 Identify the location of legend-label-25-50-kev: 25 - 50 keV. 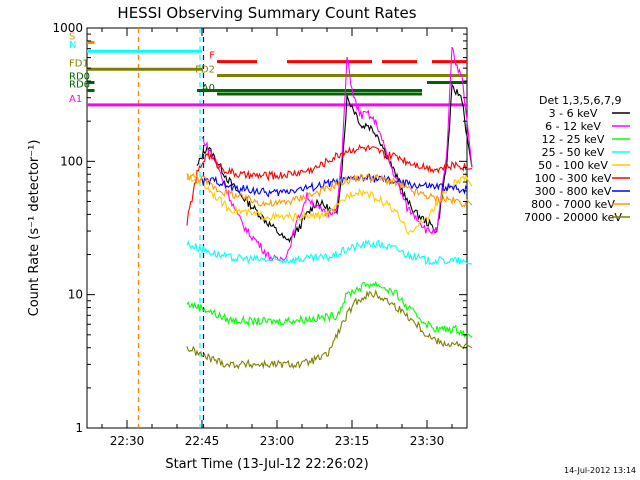
(573, 152).